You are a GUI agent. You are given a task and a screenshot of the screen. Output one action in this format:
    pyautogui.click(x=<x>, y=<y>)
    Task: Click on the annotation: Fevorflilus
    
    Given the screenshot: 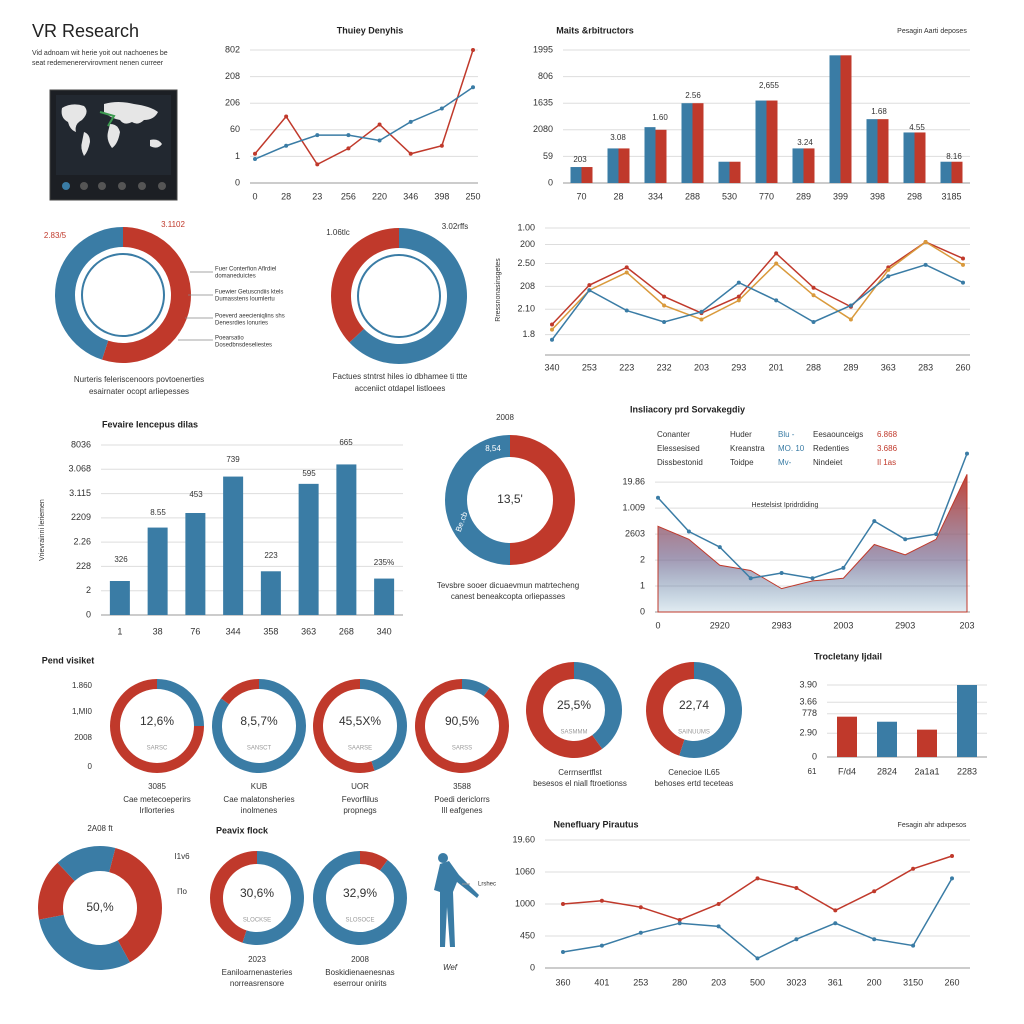 What is the action you would take?
    pyautogui.click(x=360, y=799)
    